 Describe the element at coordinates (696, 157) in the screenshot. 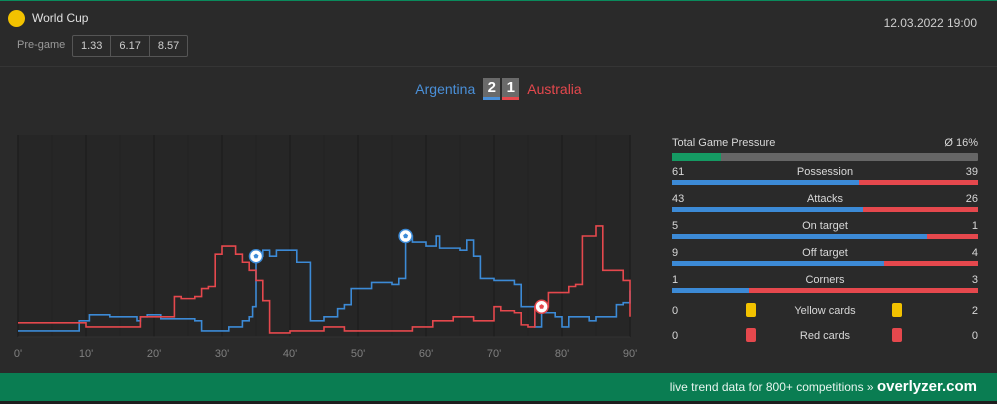

I see `total-pressure-fill` at that location.